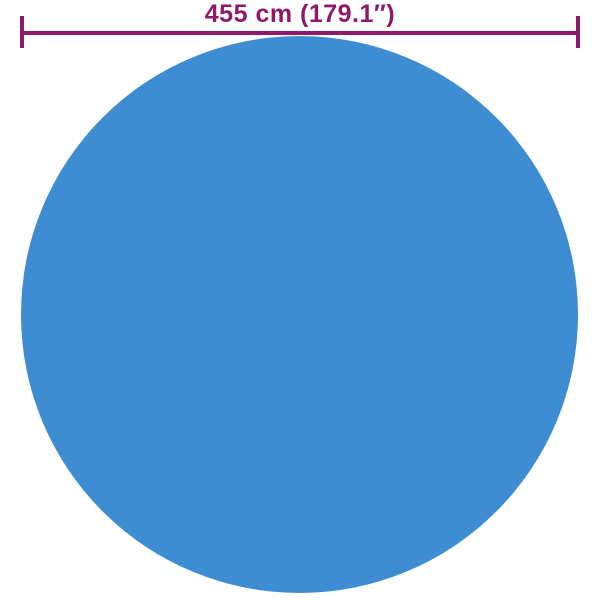 The width and height of the screenshot is (600, 600). Describe the element at coordinates (578, 32) in the screenshot. I see `dimension-tick-right` at that location.